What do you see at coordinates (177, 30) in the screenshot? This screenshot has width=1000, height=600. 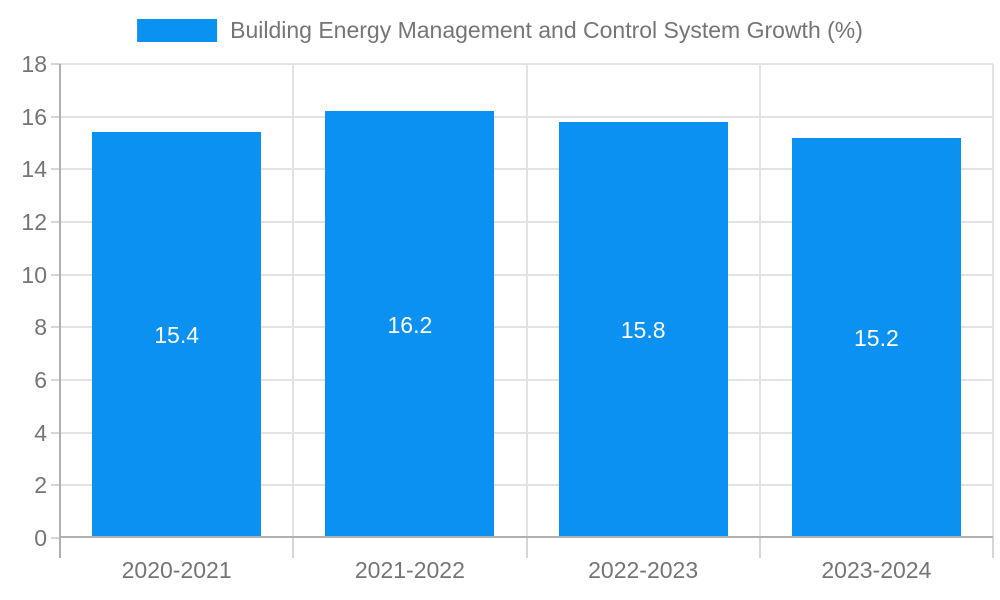 I see `legend-swatch` at bounding box center [177, 30].